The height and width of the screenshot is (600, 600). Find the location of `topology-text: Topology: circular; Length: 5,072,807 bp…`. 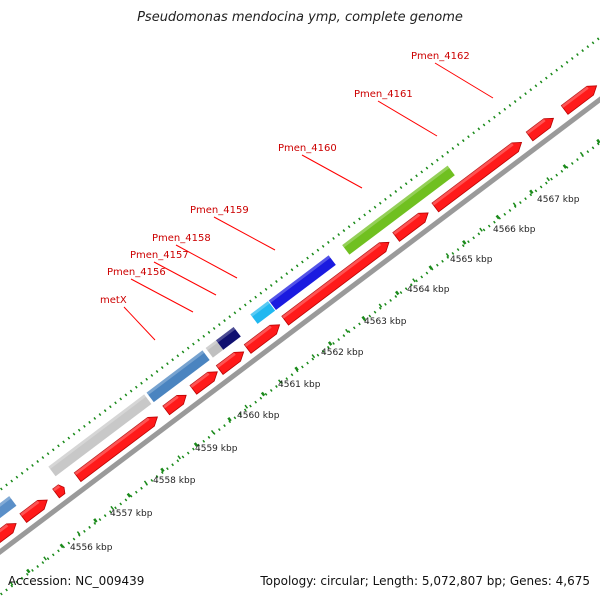

topology-text: Topology: circular; Length: 5,072,807 bp… is located at coordinates (425, 581).